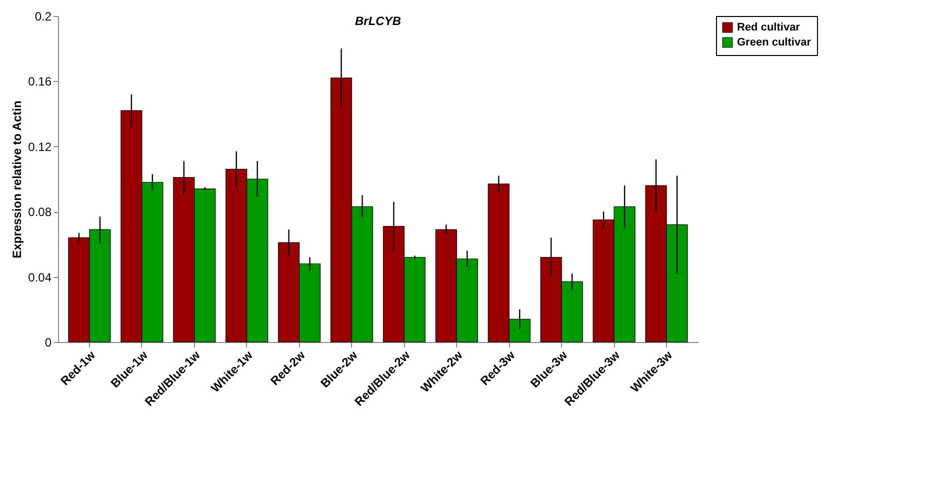 This screenshot has width=927, height=479. I want to click on y-tick-label: 0.08, so click(40, 212).